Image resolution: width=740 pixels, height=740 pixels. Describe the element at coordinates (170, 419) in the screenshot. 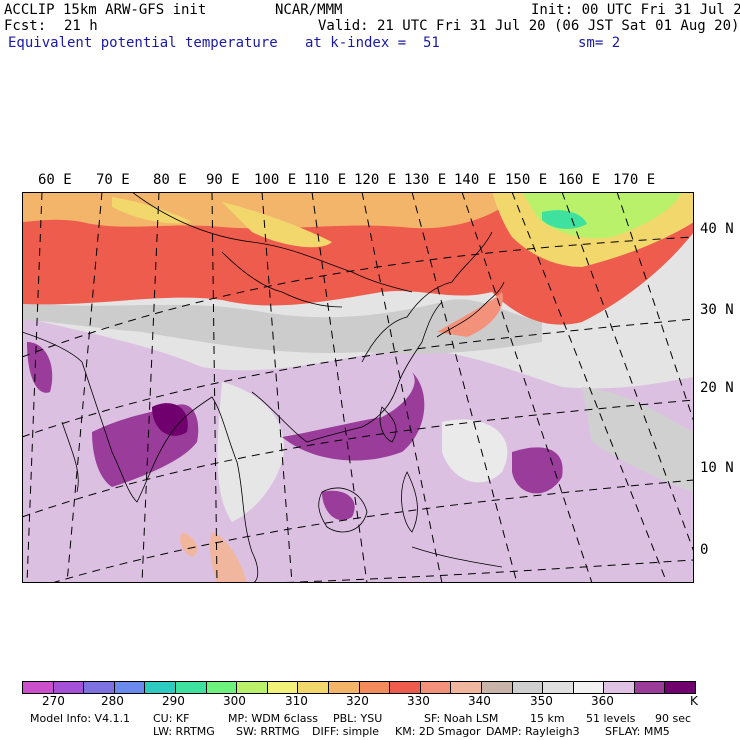

I see `bengal-core` at that location.